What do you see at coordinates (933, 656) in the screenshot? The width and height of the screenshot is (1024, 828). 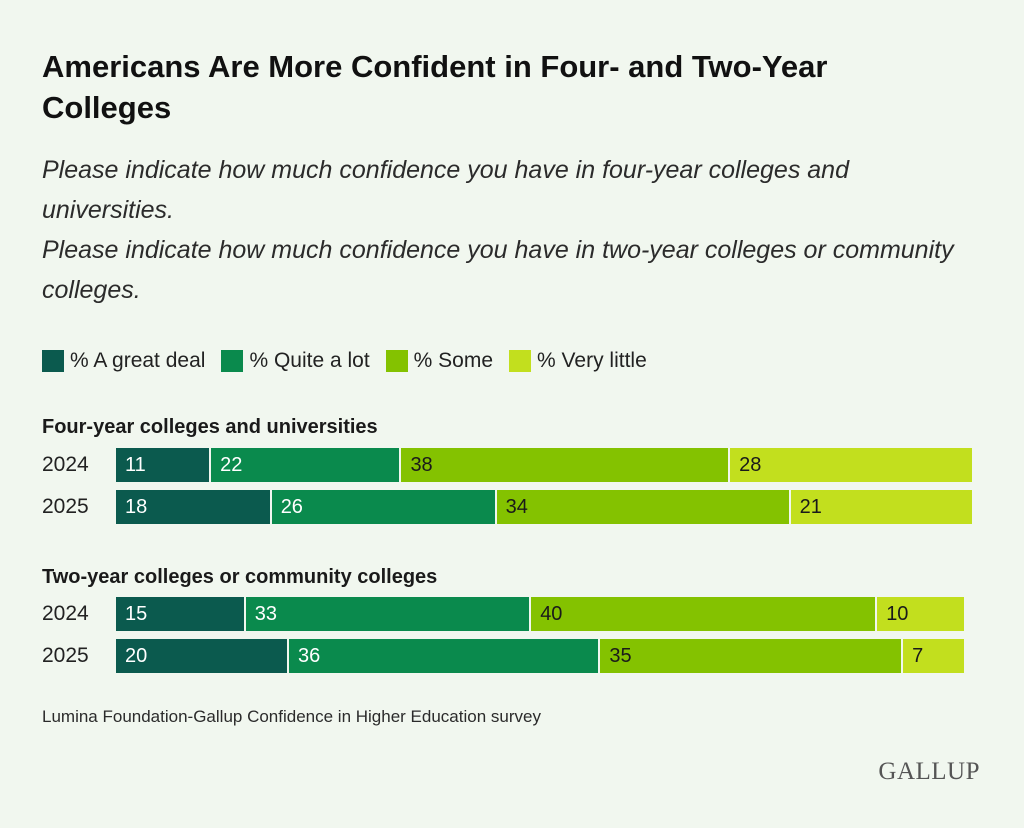 I see `bar-segment-two-year-2025-very-little: 7` at bounding box center [933, 656].